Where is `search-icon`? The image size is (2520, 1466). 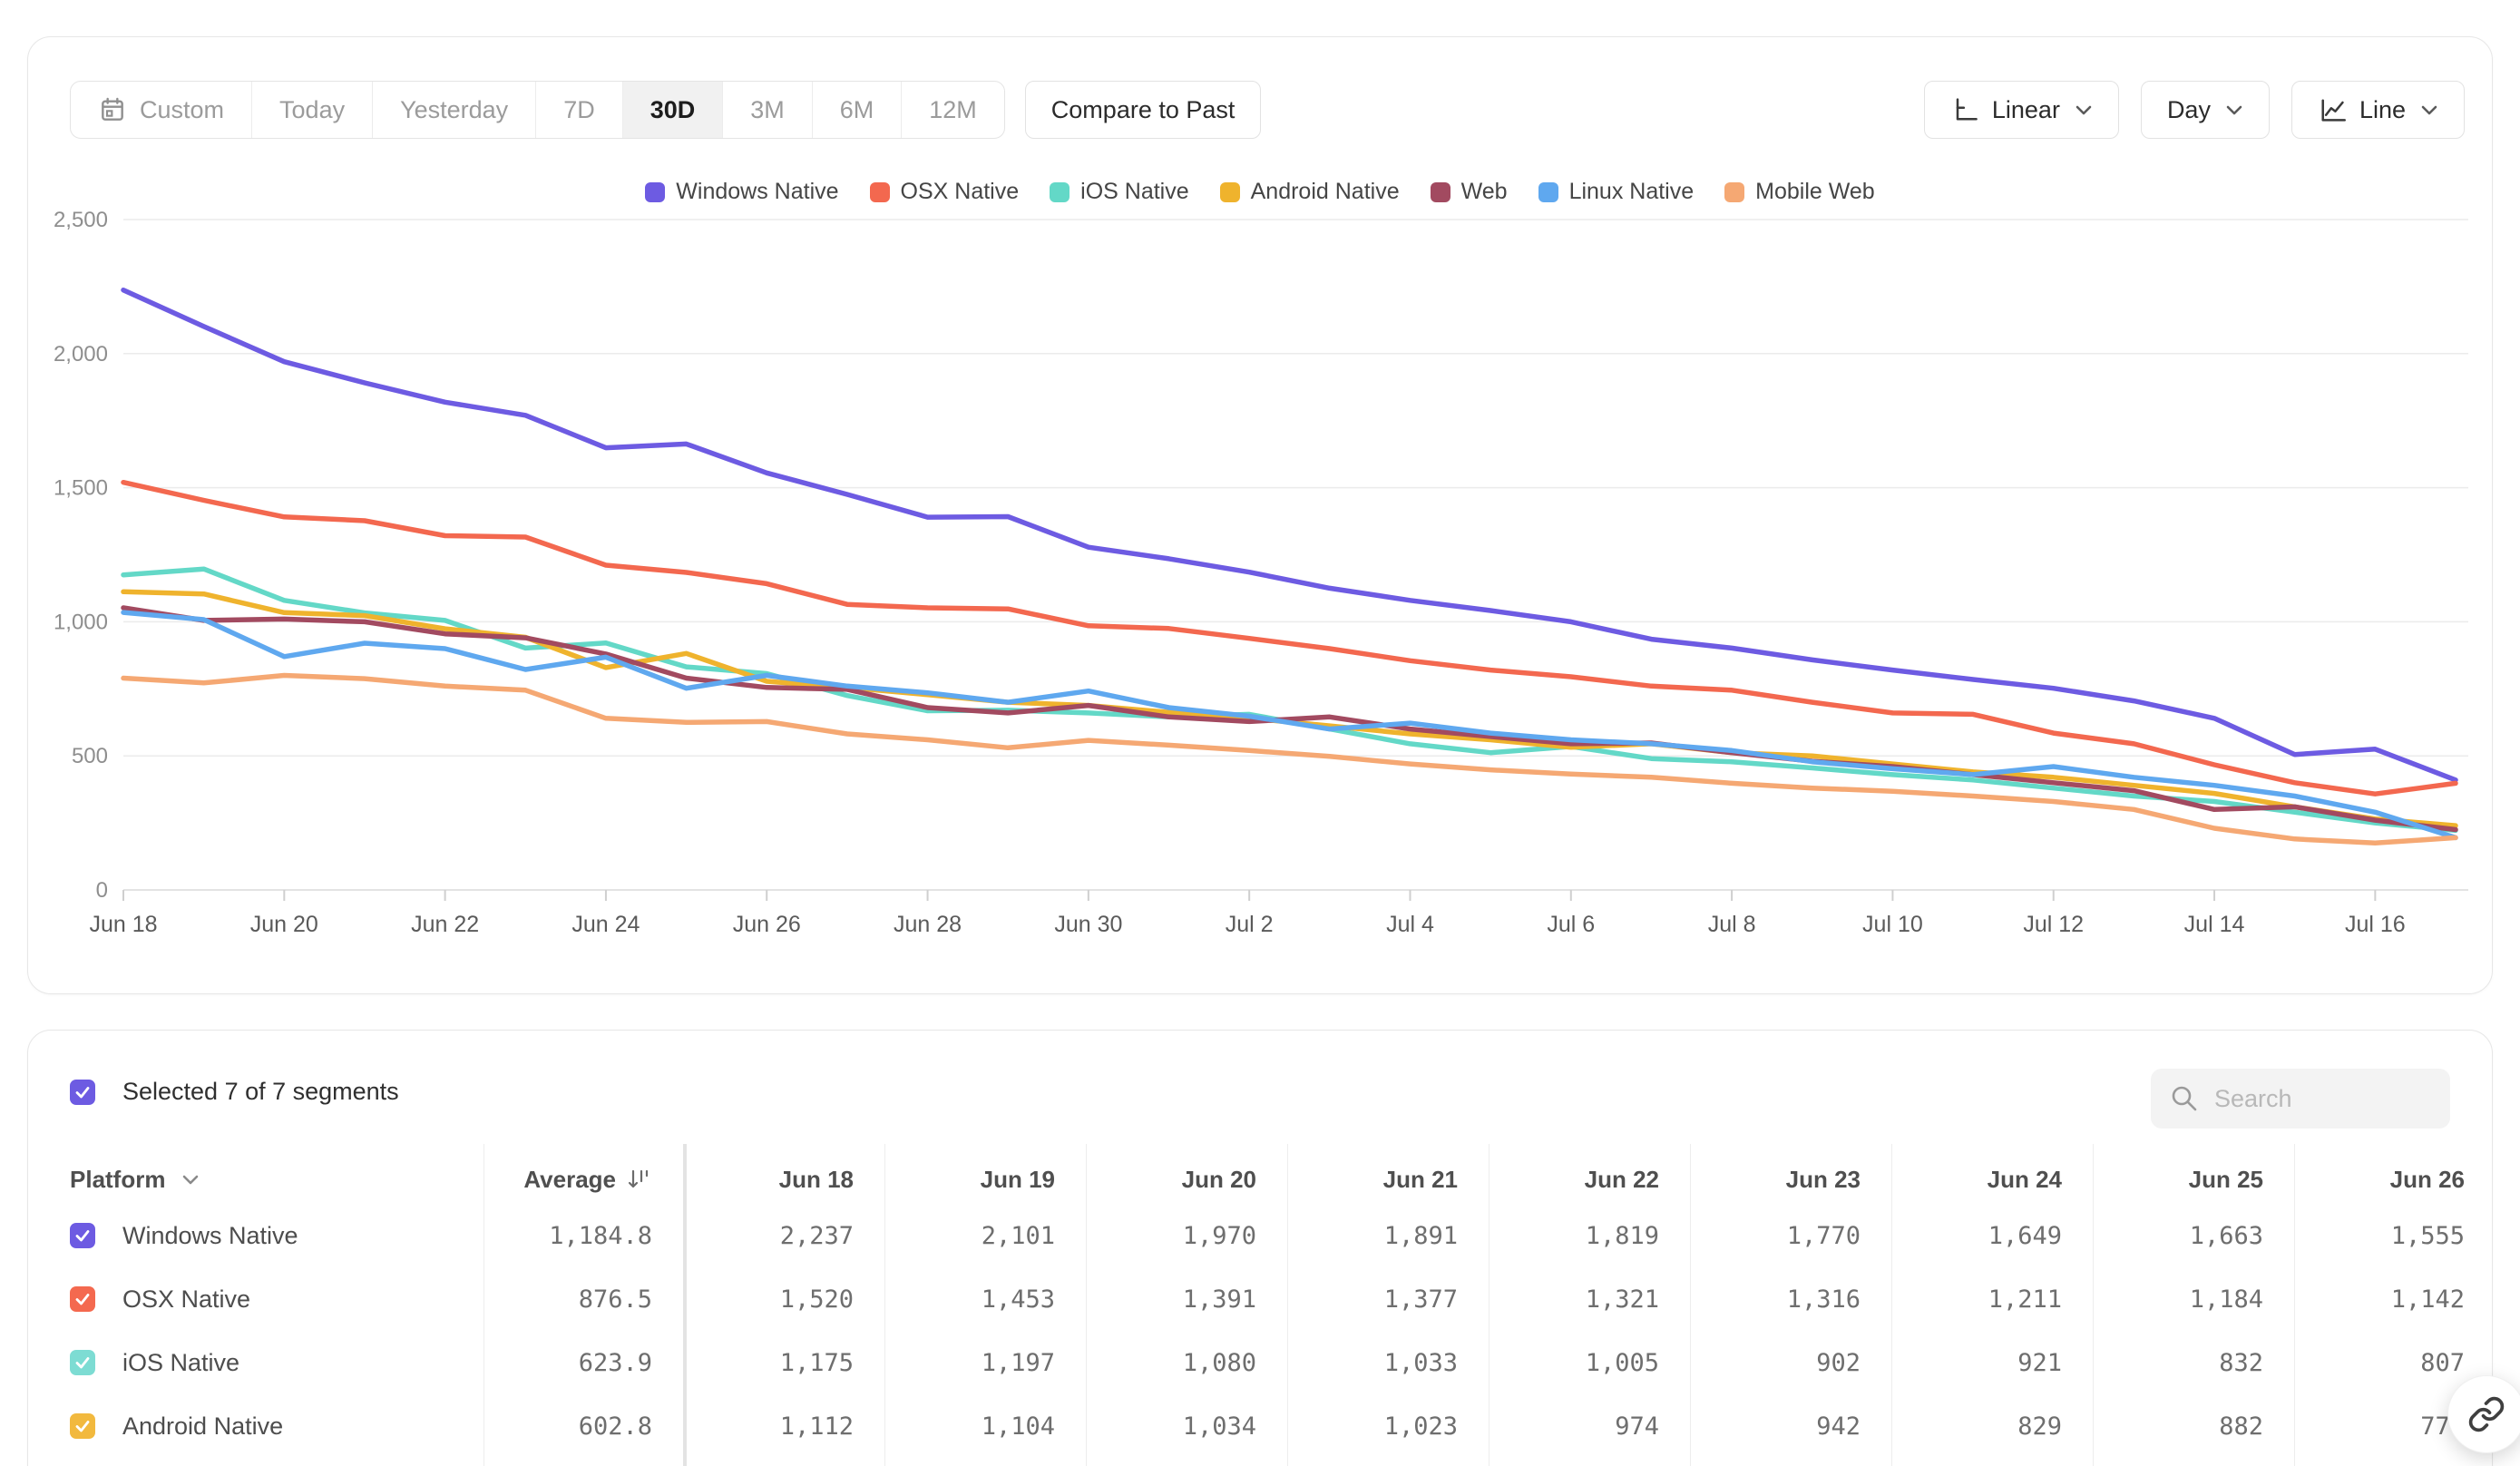
search-icon is located at coordinates (2184, 1099).